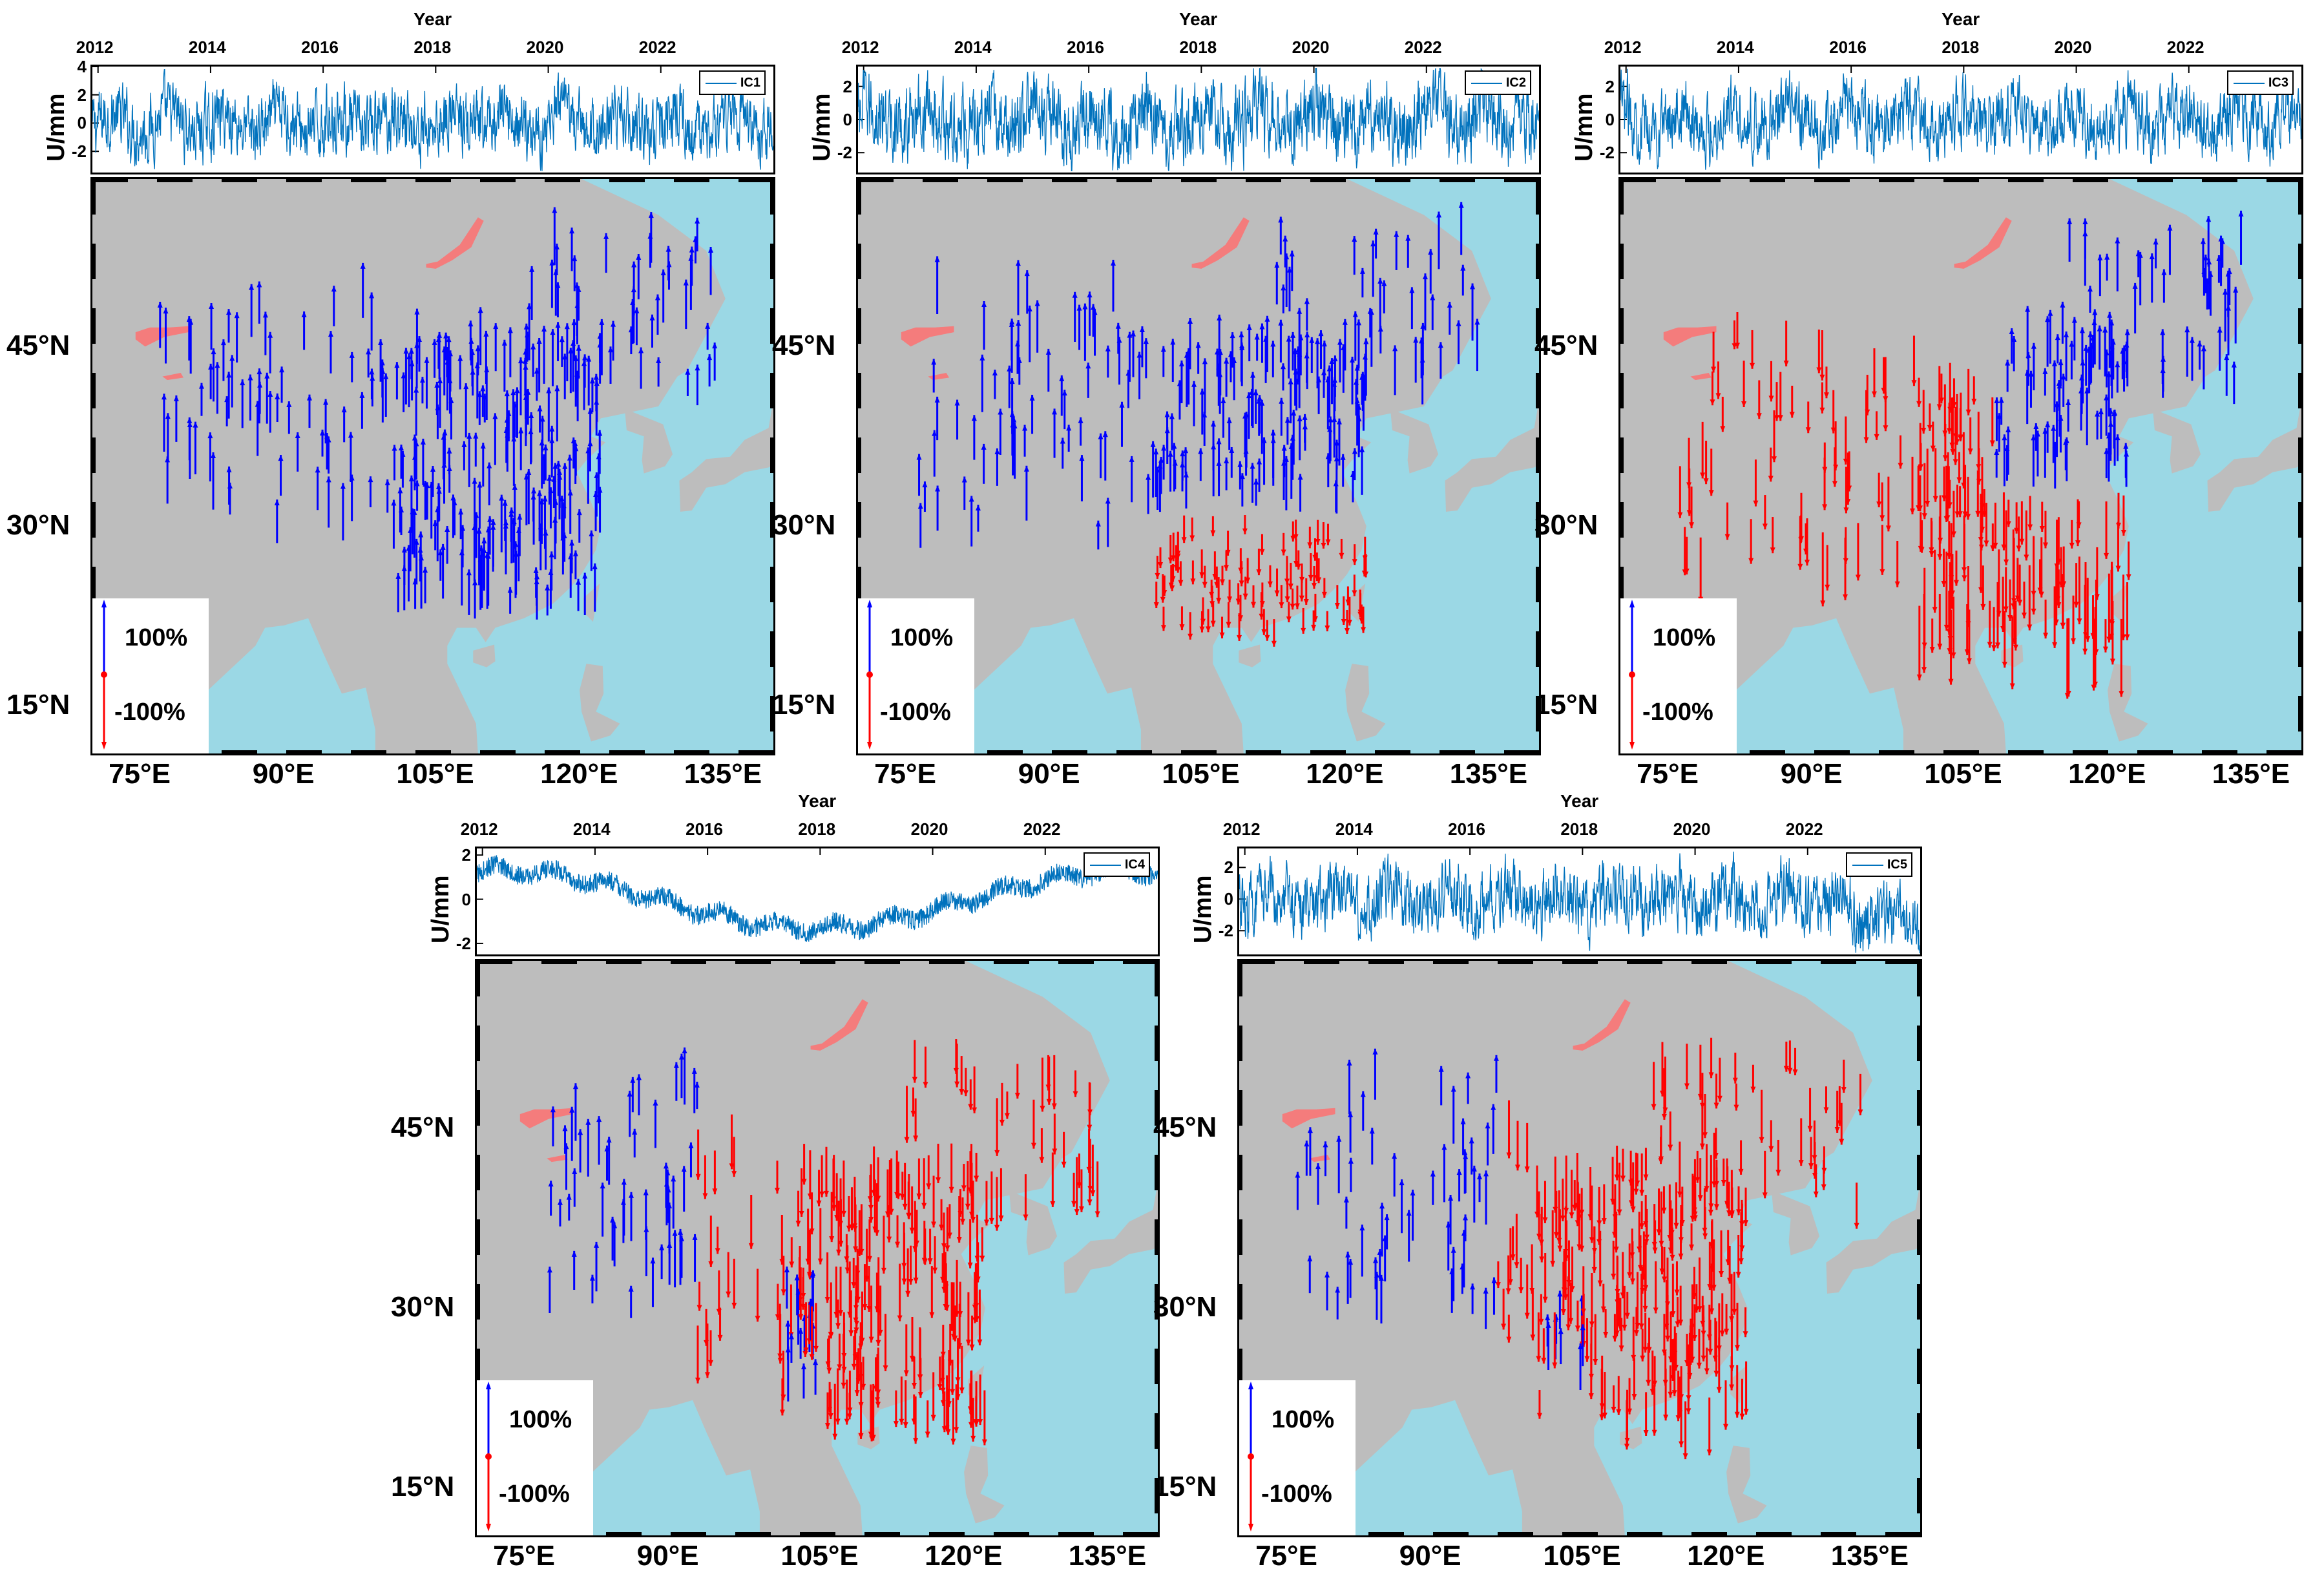  What do you see at coordinates (1199, 466) in the screenshot?
I see `map-ic2: 100% -100%` at bounding box center [1199, 466].